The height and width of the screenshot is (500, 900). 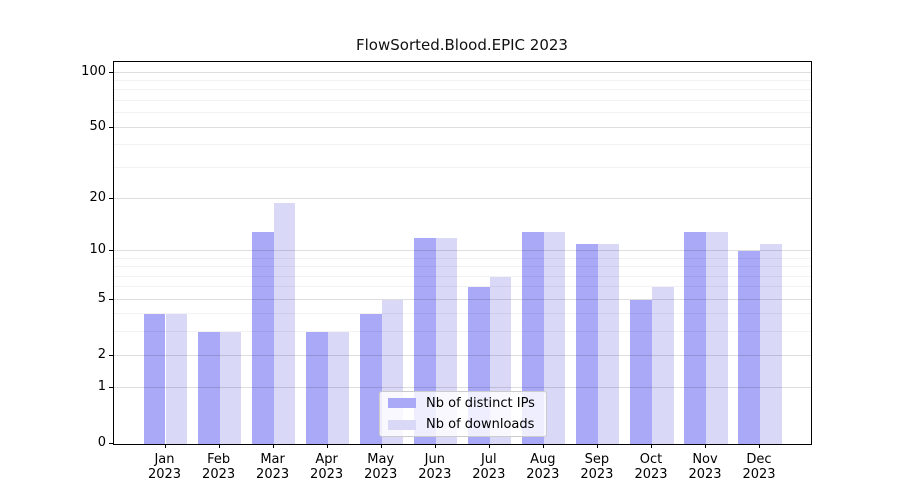 I want to click on legend-label-downloads: Nb of downloads, so click(x=480, y=425).